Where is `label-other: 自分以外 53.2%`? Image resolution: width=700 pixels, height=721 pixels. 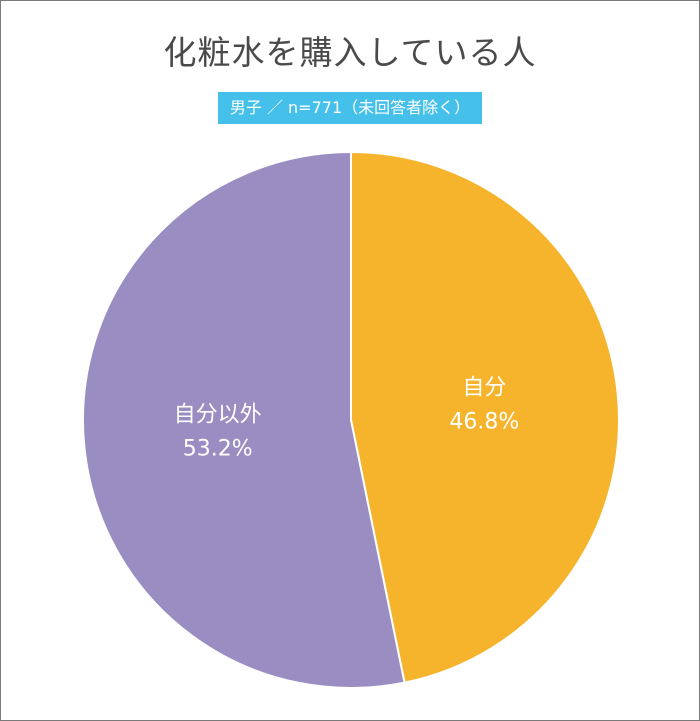
label-other: 自分以外 53.2% is located at coordinates (218, 431).